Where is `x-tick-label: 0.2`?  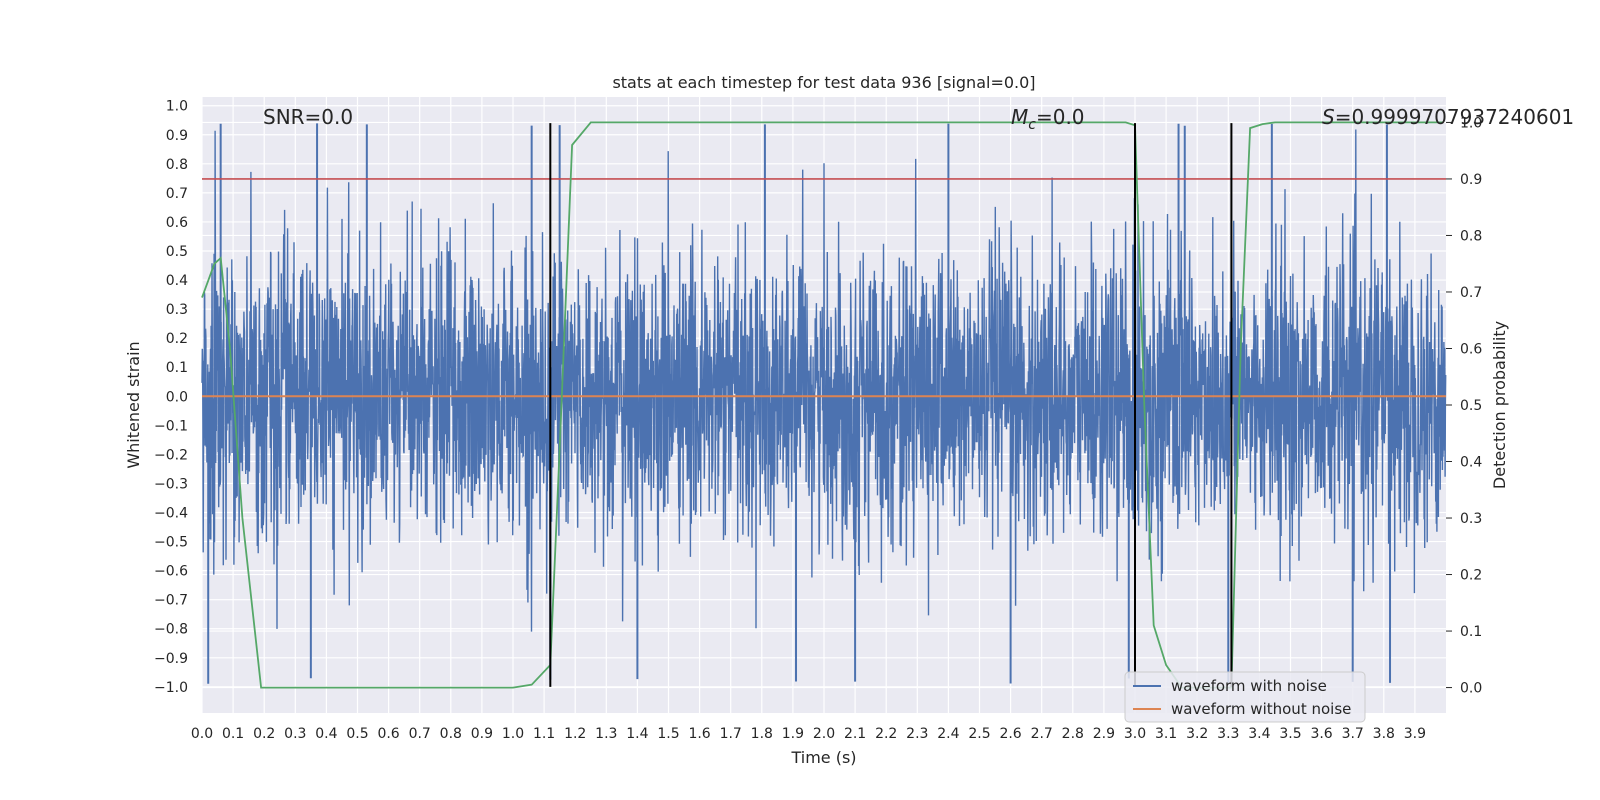 x-tick-label: 0.2 is located at coordinates (264, 734).